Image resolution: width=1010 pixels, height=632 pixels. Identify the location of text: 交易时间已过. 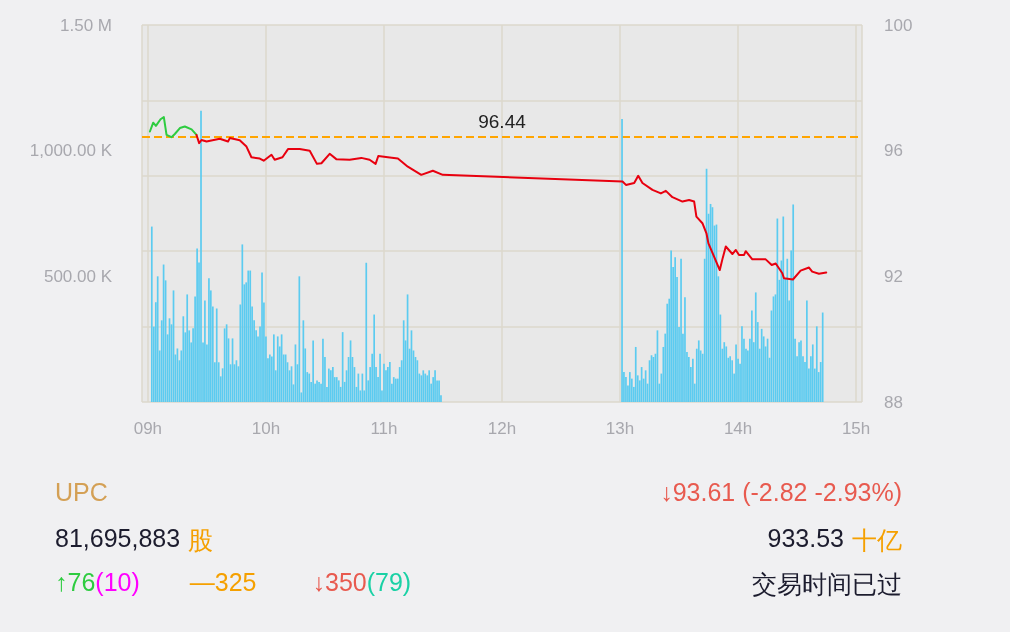
(827, 584).